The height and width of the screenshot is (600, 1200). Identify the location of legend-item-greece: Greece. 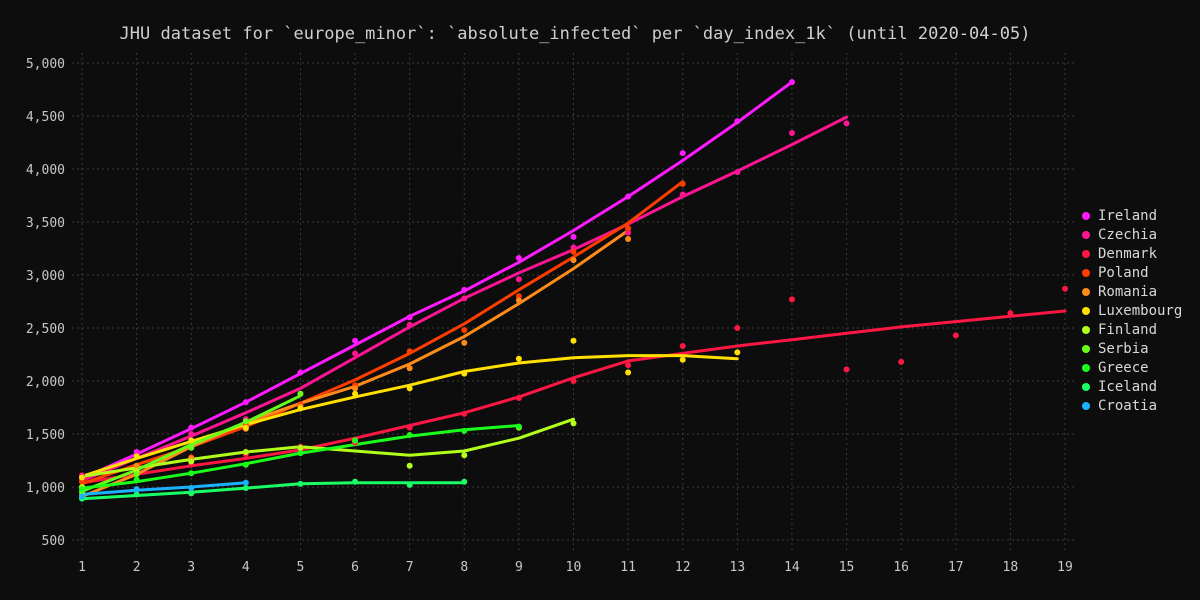
(1132, 367).